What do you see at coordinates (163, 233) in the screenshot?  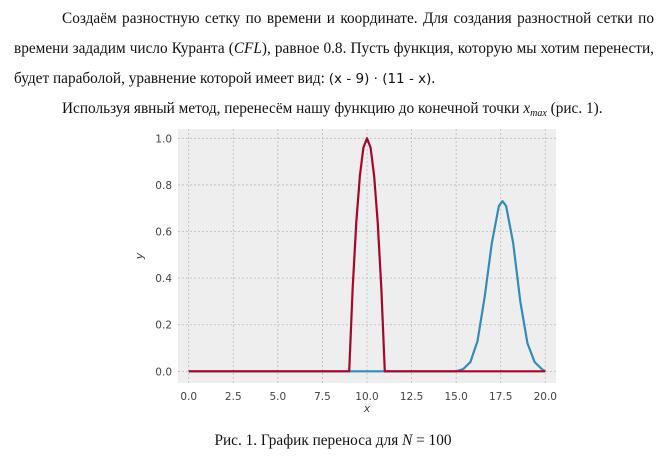 I see `y-tick-label: 0.6` at bounding box center [163, 233].